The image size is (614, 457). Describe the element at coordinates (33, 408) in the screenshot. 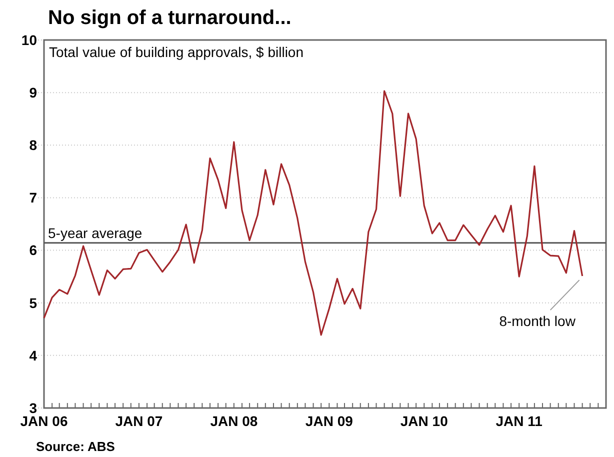

I see `y-tick-label: 3` at that location.